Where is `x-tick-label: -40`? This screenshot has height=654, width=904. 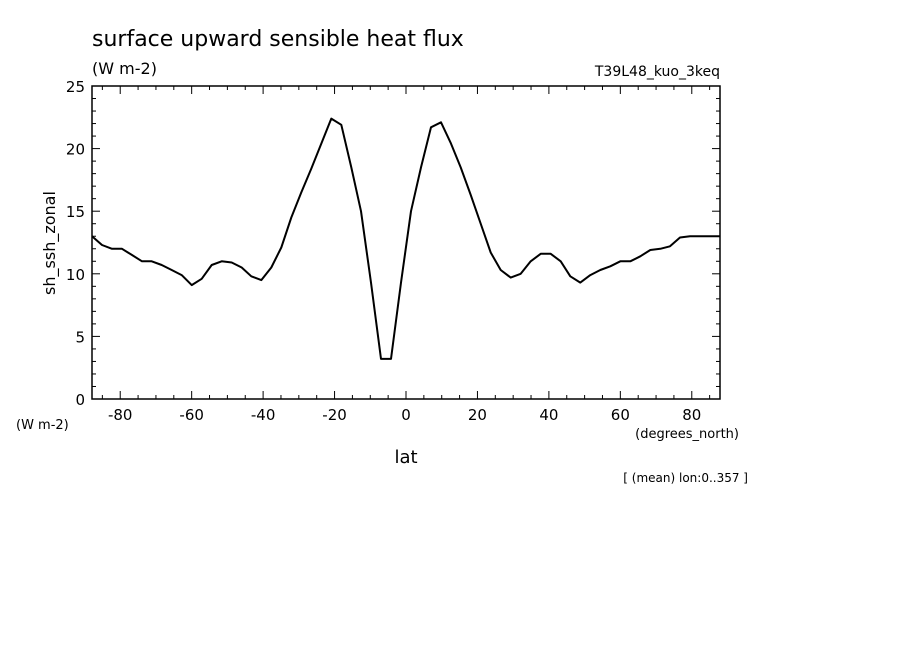 x-tick-label: -40 is located at coordinates (263, 415).